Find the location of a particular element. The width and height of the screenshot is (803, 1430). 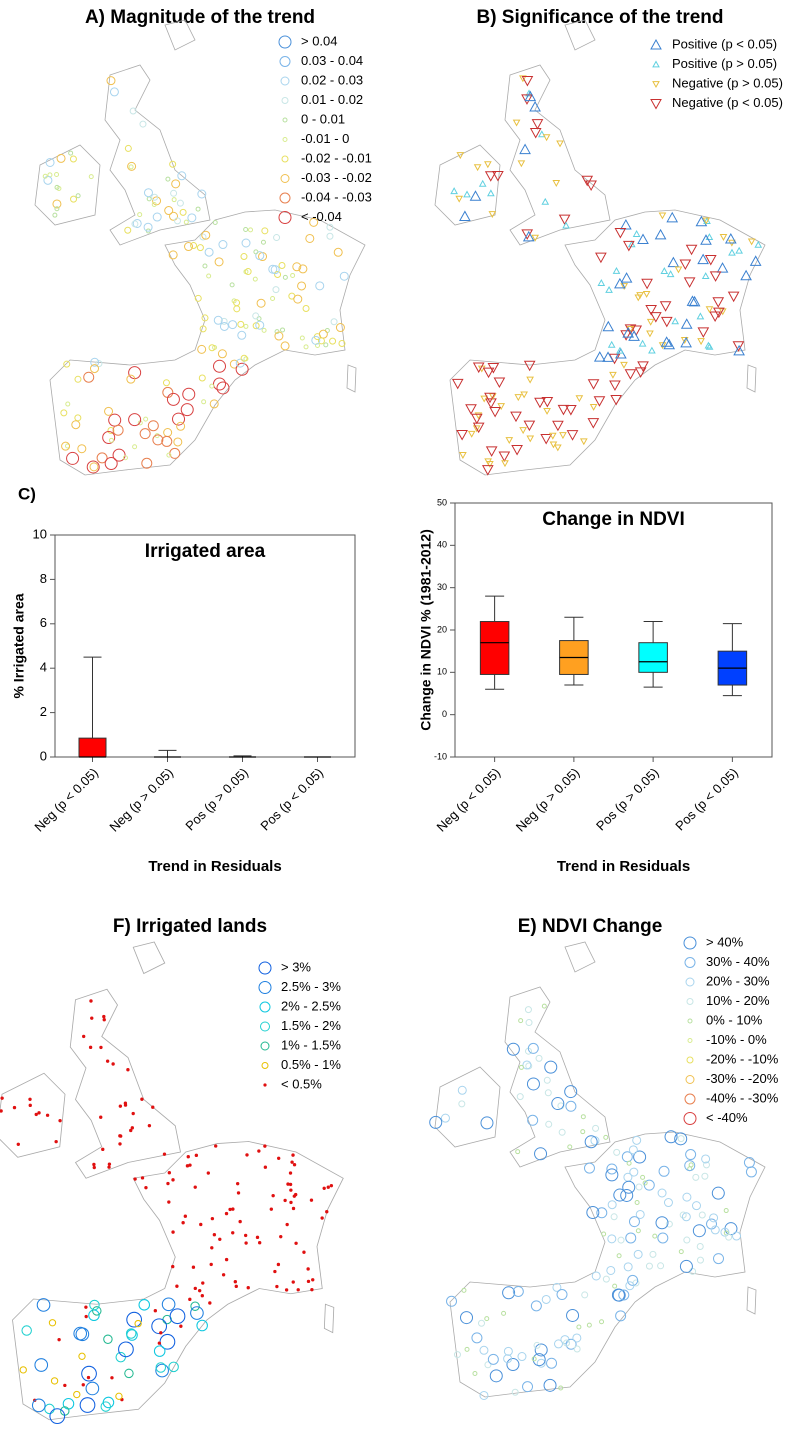

x-tick-label: Neg (p < 0.05) is located at coordinates (469, 800).